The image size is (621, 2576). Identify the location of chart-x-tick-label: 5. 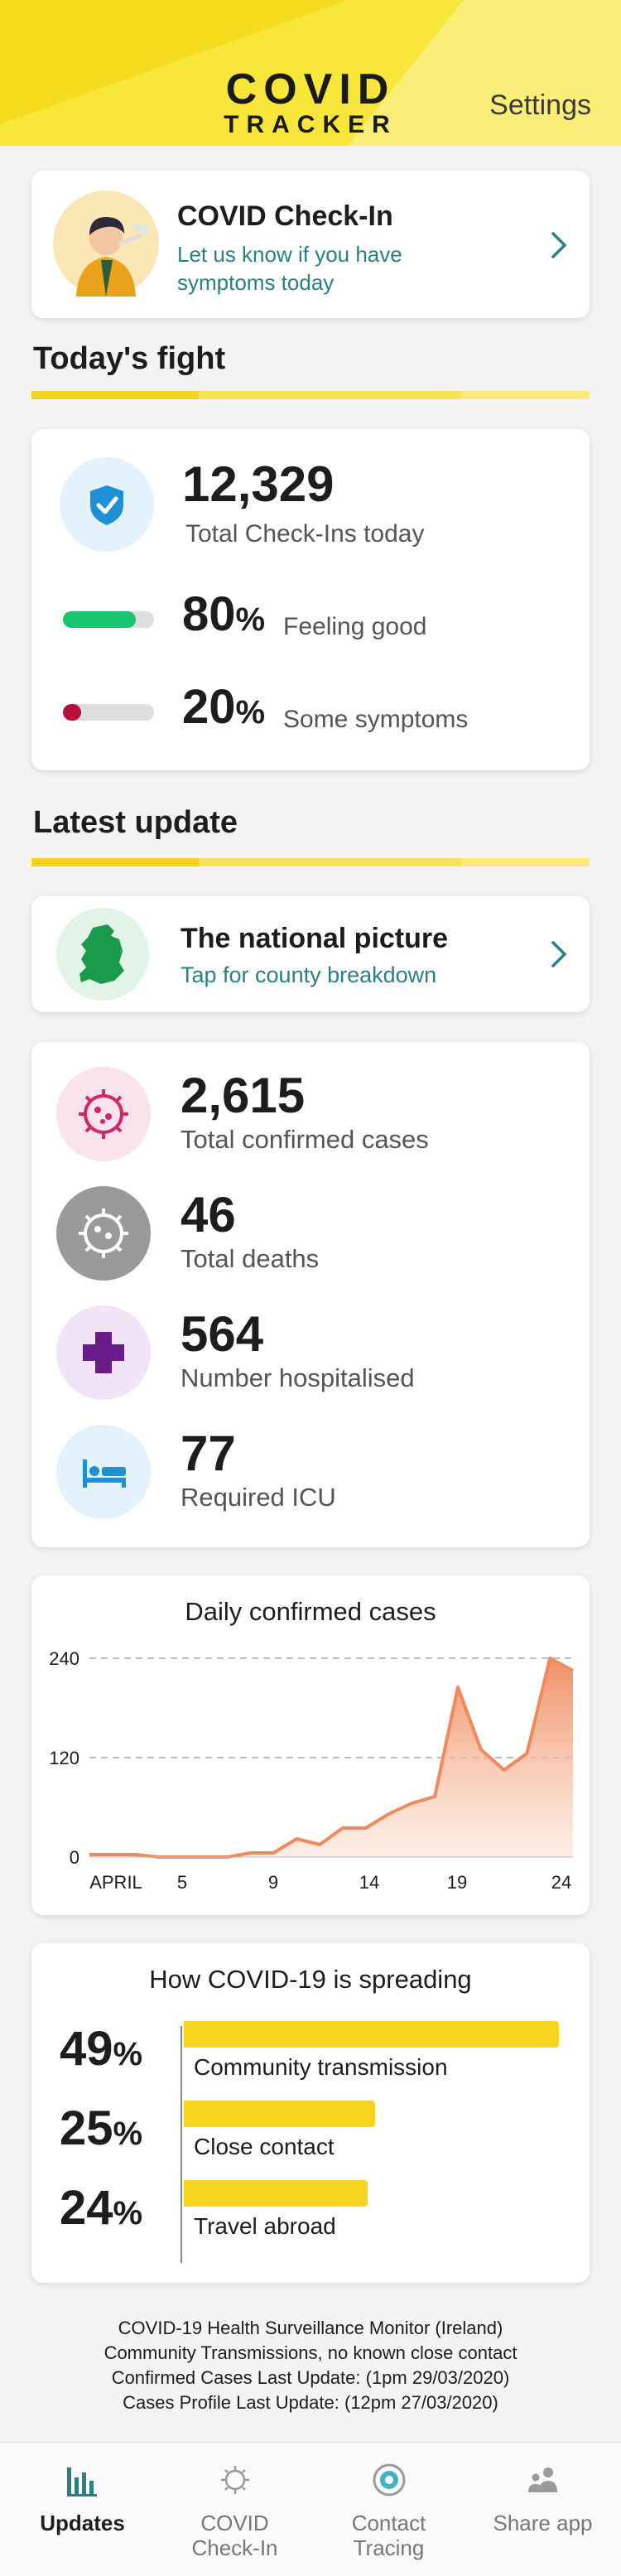
(182, 1882).